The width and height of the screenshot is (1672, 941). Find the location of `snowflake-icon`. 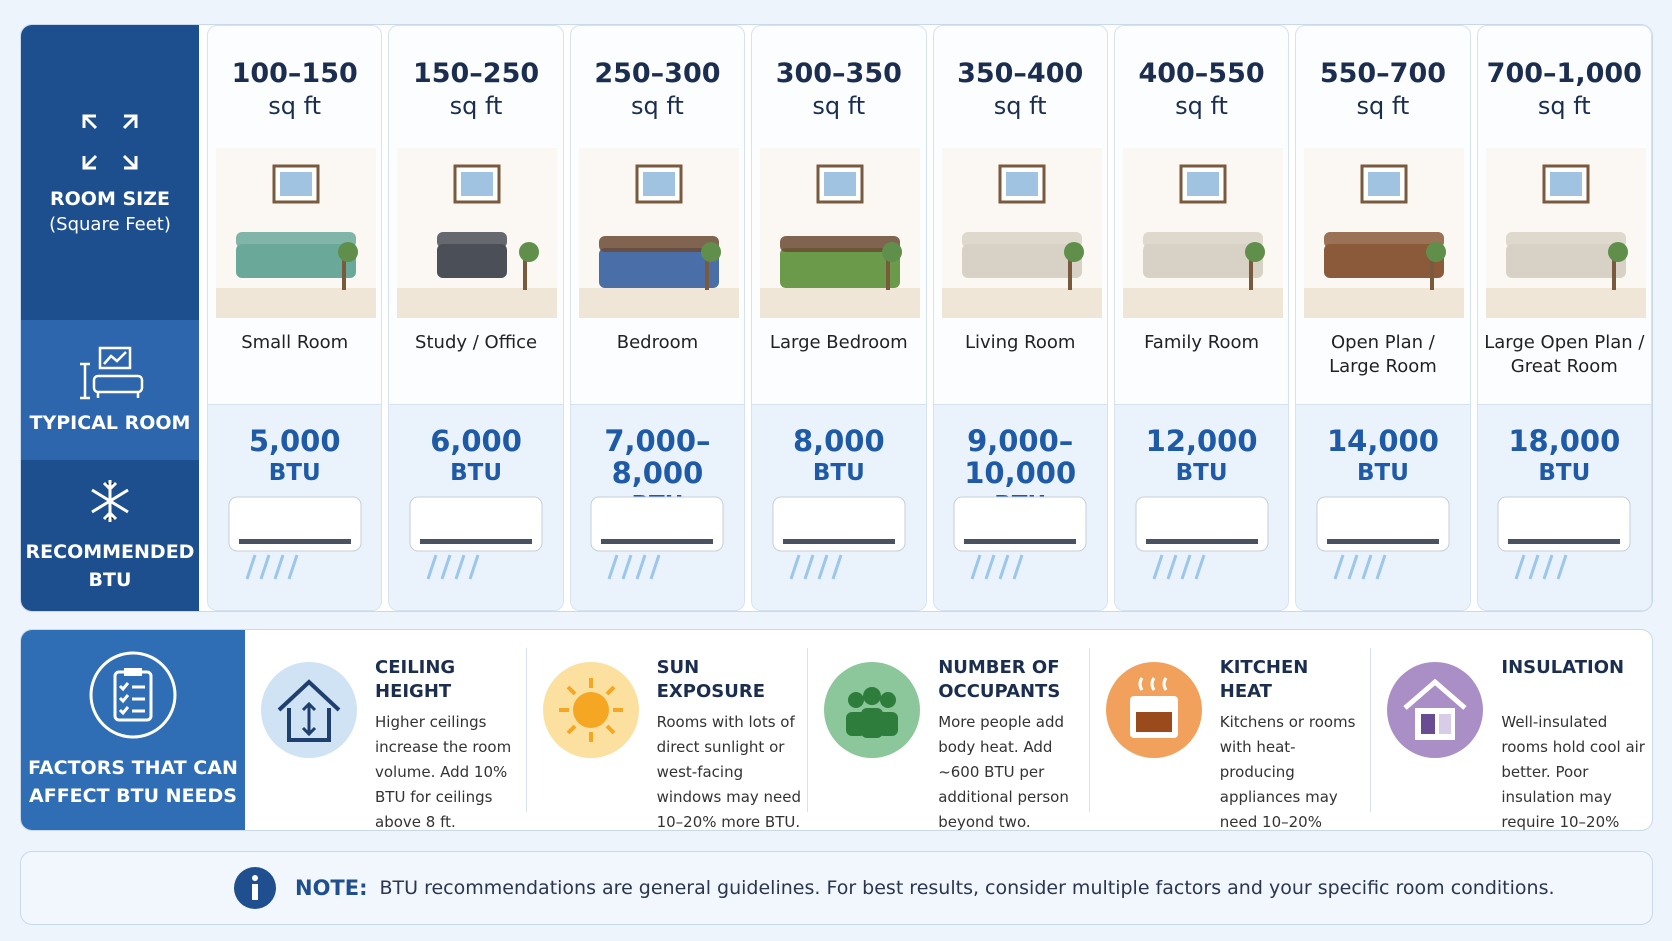

snowflake-icon is located at coordinates (110, 500).